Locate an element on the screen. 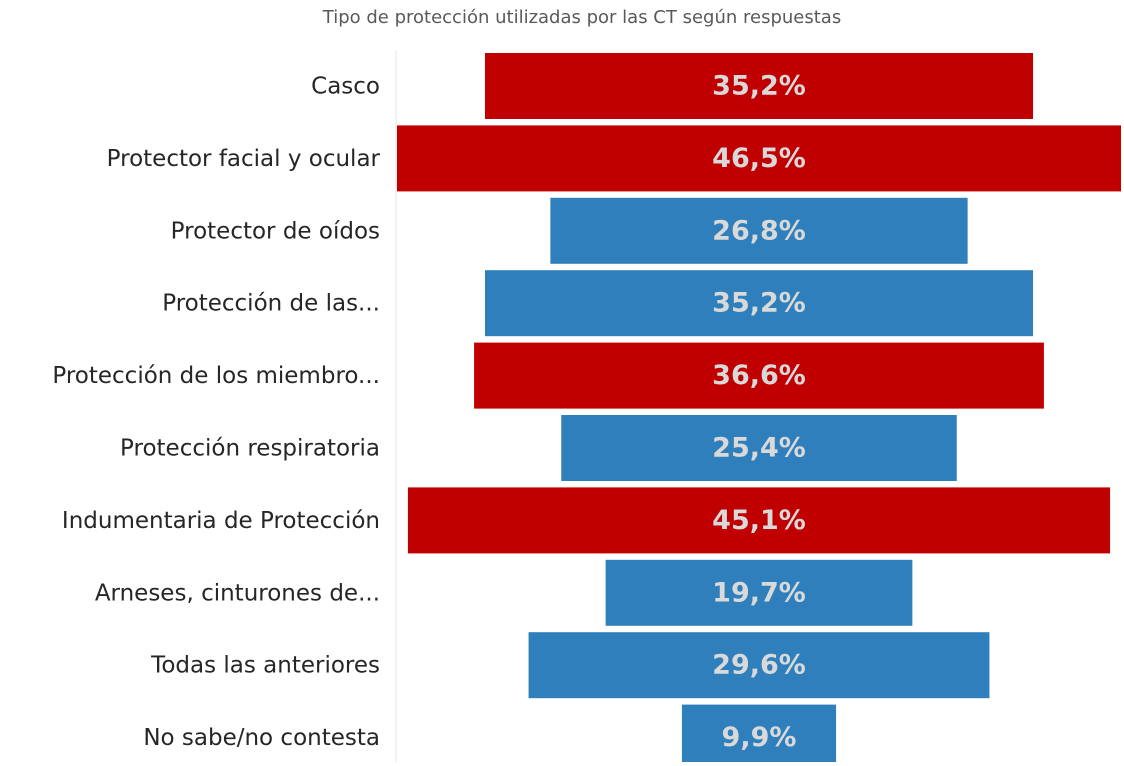 The height and width of the screenshot is (766, 1124). value-label: 36,6% is located at coordinates (759, 375).